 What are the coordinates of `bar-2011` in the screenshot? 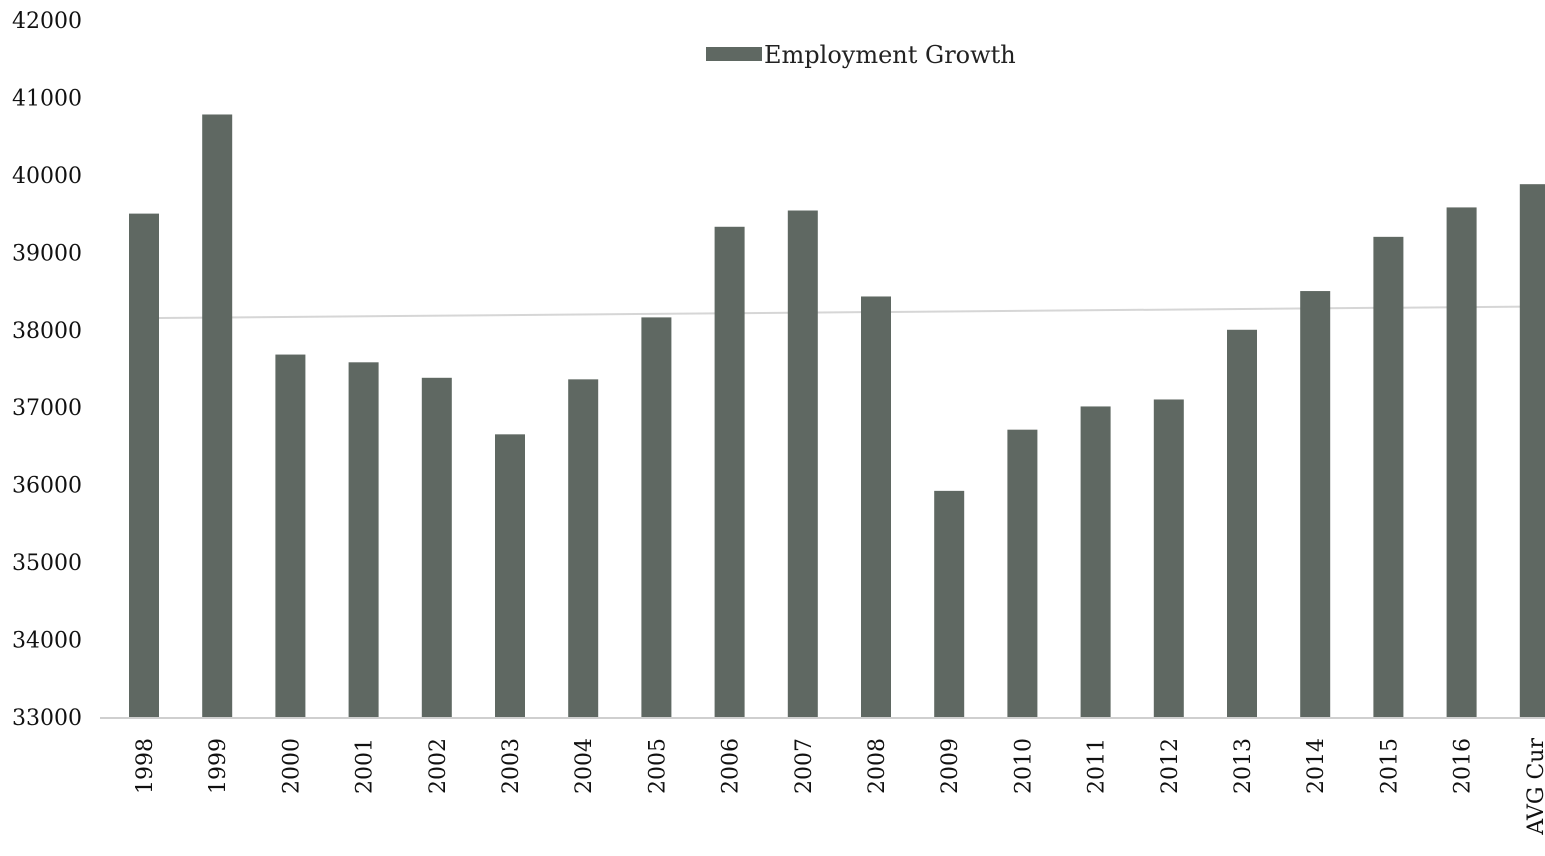 It's located at (1096, 561).